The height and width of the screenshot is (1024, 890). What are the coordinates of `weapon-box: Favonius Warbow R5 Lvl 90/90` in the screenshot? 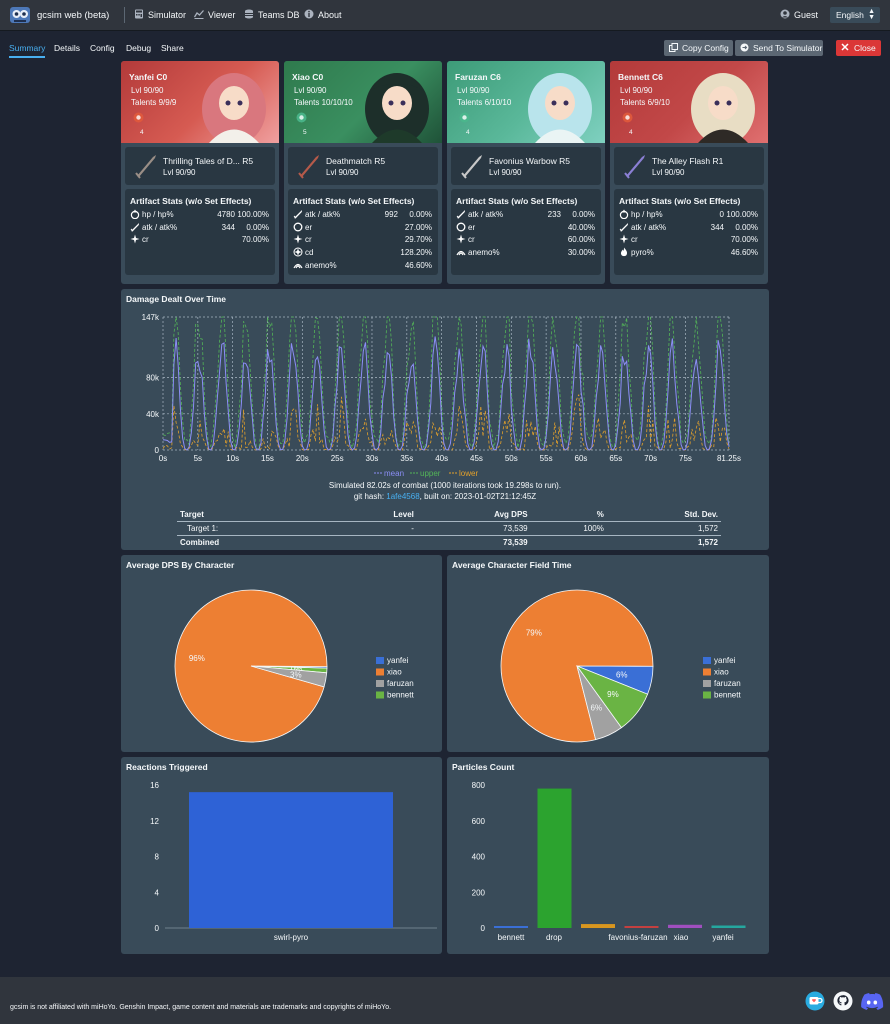 It's located at (526, 166).